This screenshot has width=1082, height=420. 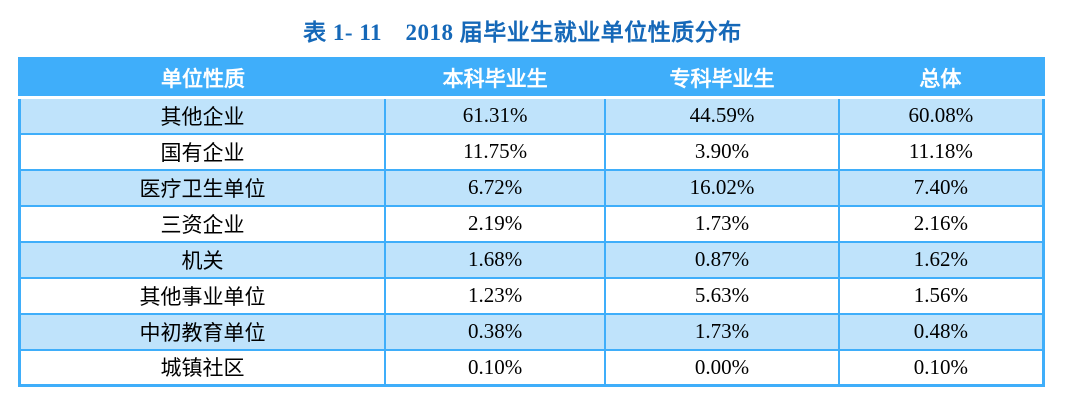 I want to click on value-cell: 11.75%, so click(x=495, y=151).